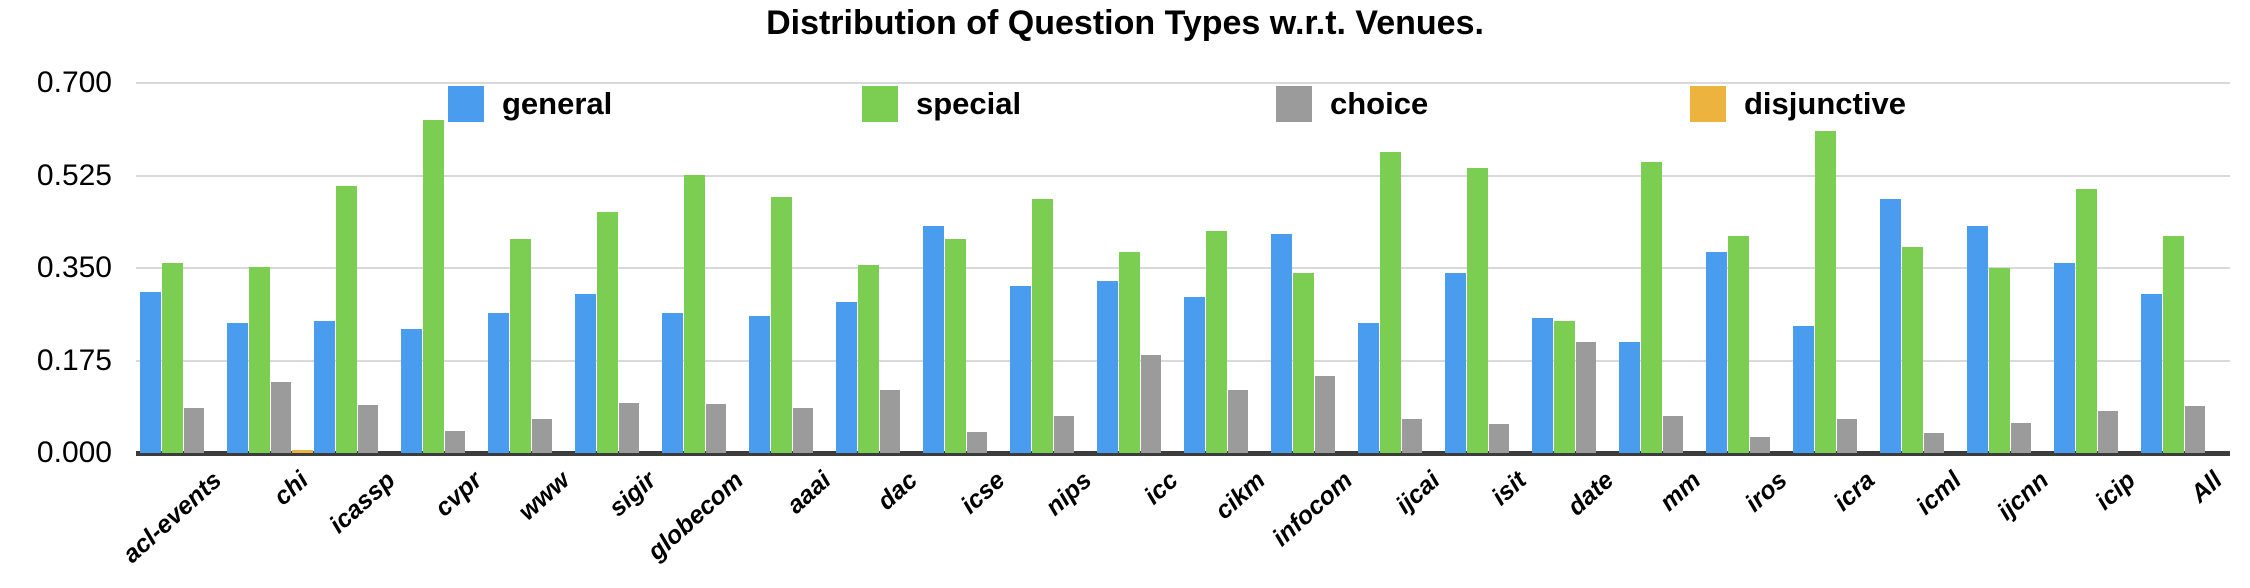  I want to click on bar-choice-infocom, so click(1325, 414).